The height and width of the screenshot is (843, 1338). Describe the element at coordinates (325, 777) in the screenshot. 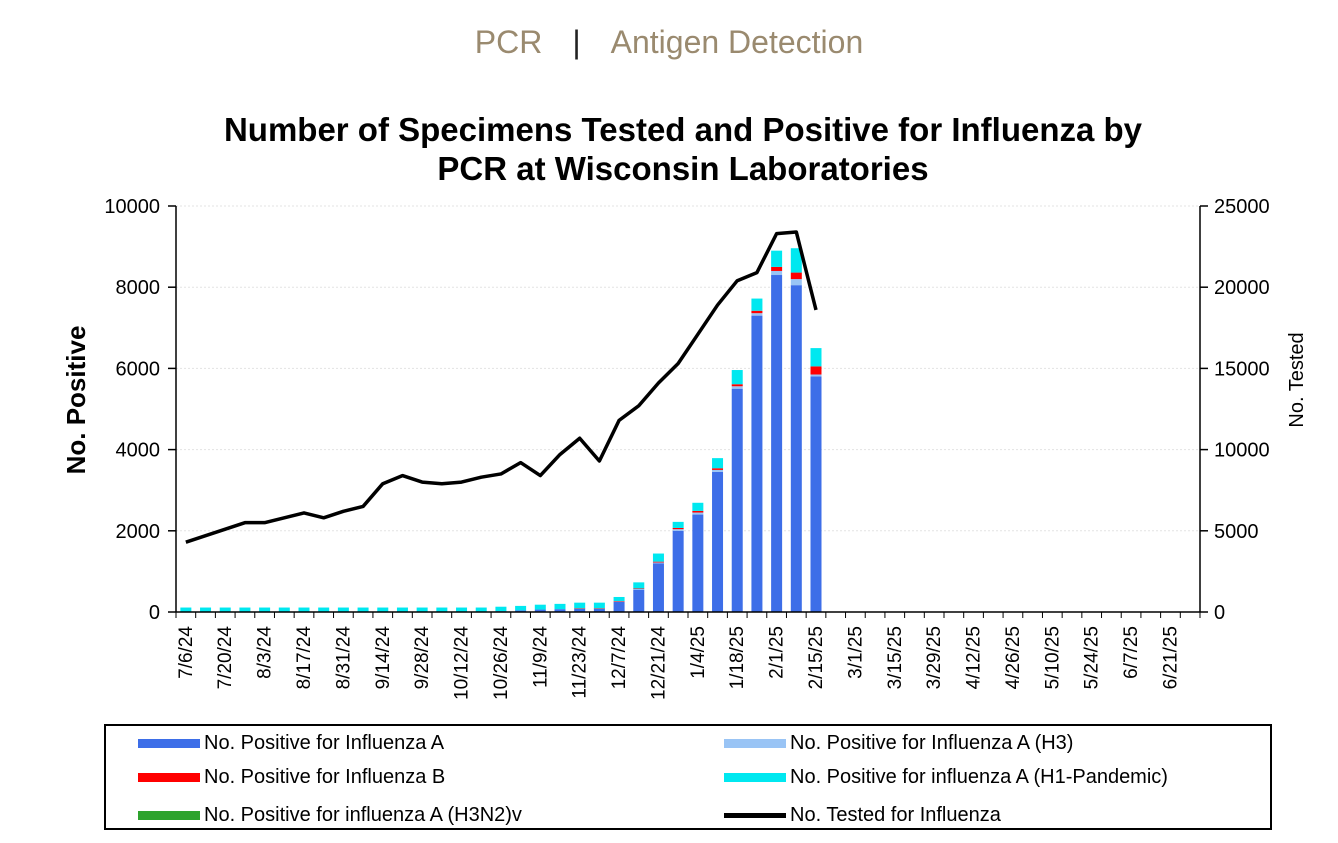

I see `legend-label-flu-b: No. Positive for Influenza B` at that location.